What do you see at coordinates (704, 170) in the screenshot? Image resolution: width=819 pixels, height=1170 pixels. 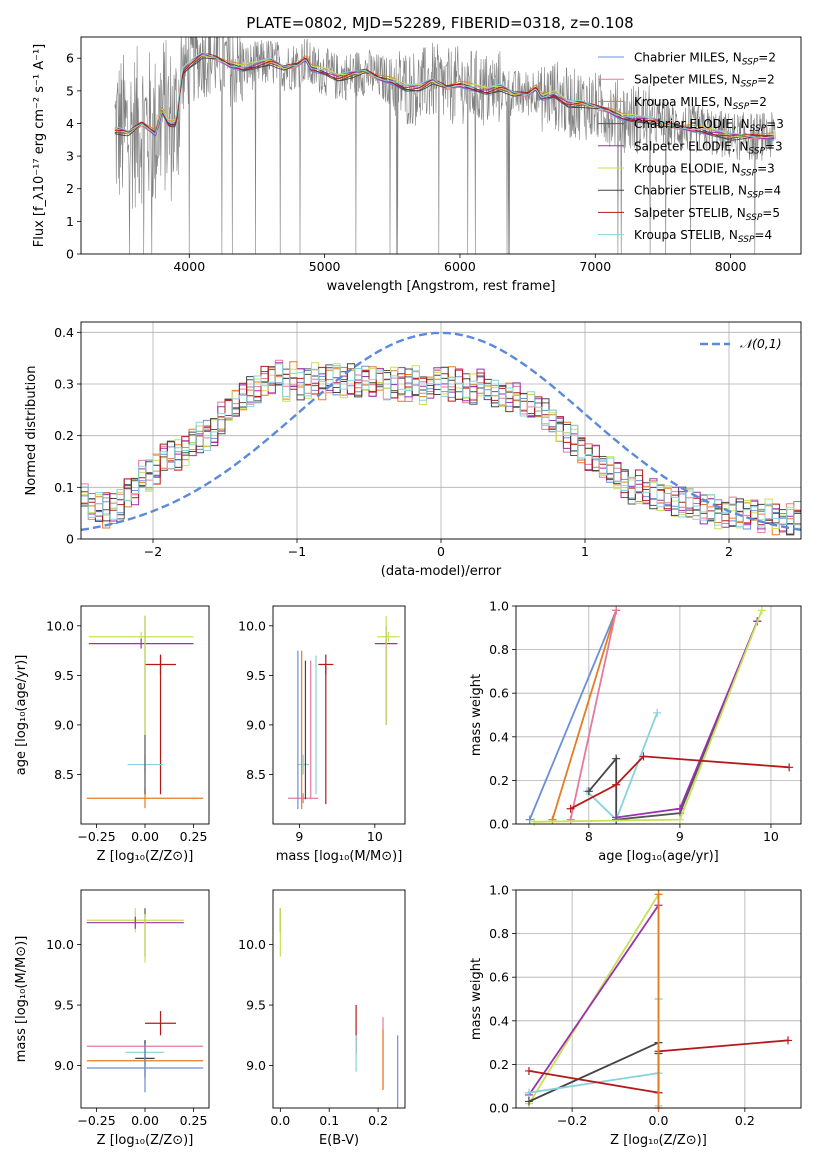 I see `legend-label: Kroupa ELODIE, NSSP=3` at bounding box center [704, 170].